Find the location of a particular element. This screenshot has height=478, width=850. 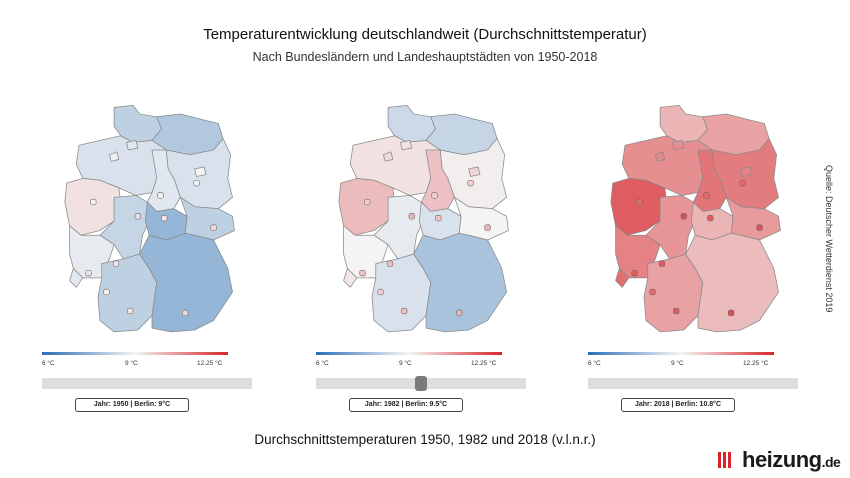

heizung-logo: heizung.de is located at coordinates (783, 460).